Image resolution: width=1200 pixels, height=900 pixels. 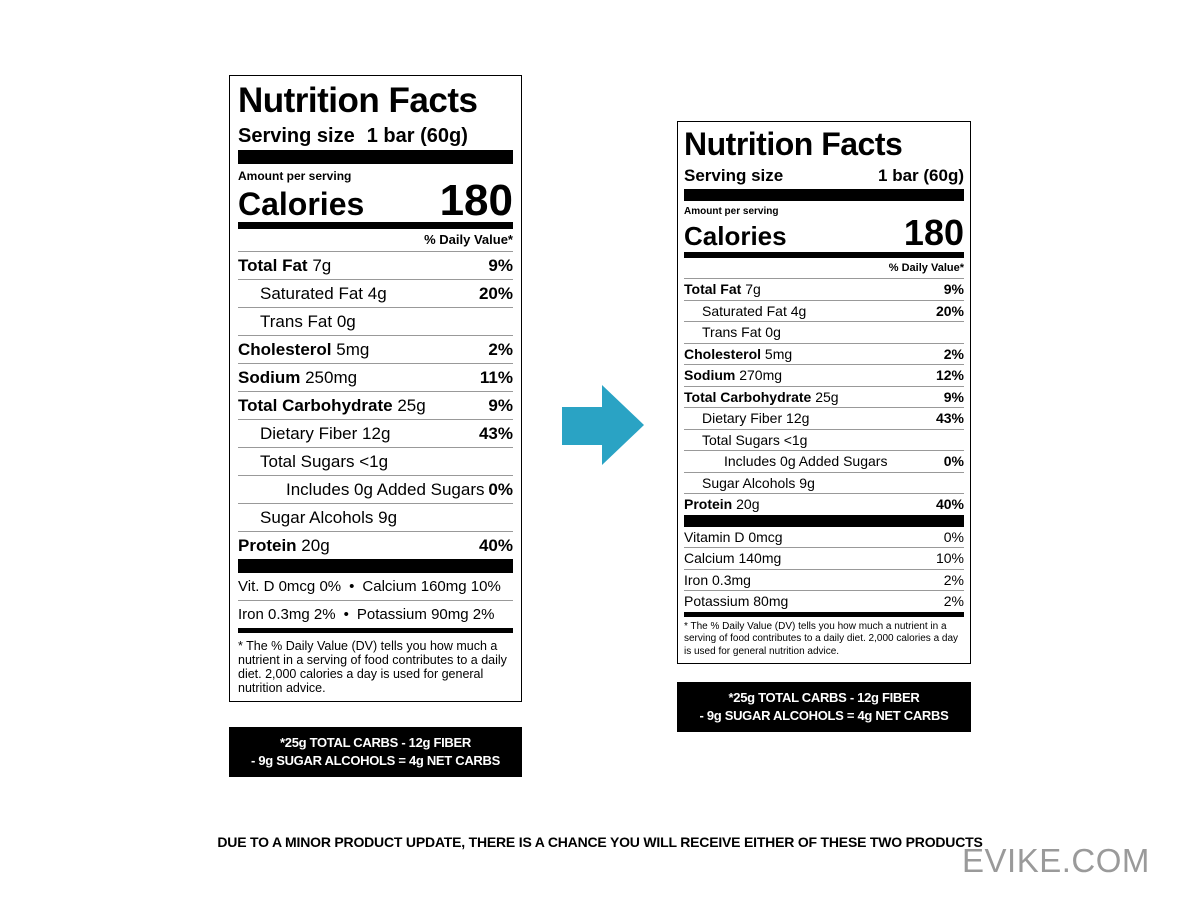 What do you see at coordinates (358, 100) in the screenshot?
I see `label-title: Nutrition Facts` at bounding box center [358, 100].